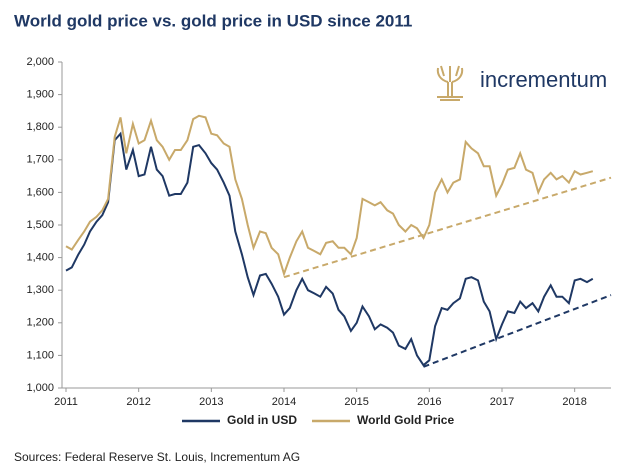 This screenshot has height=476, width=634. Describe the element at coordinates (405, 420) in the screenshot. I see `legend-label: World Gold Price` at that location.